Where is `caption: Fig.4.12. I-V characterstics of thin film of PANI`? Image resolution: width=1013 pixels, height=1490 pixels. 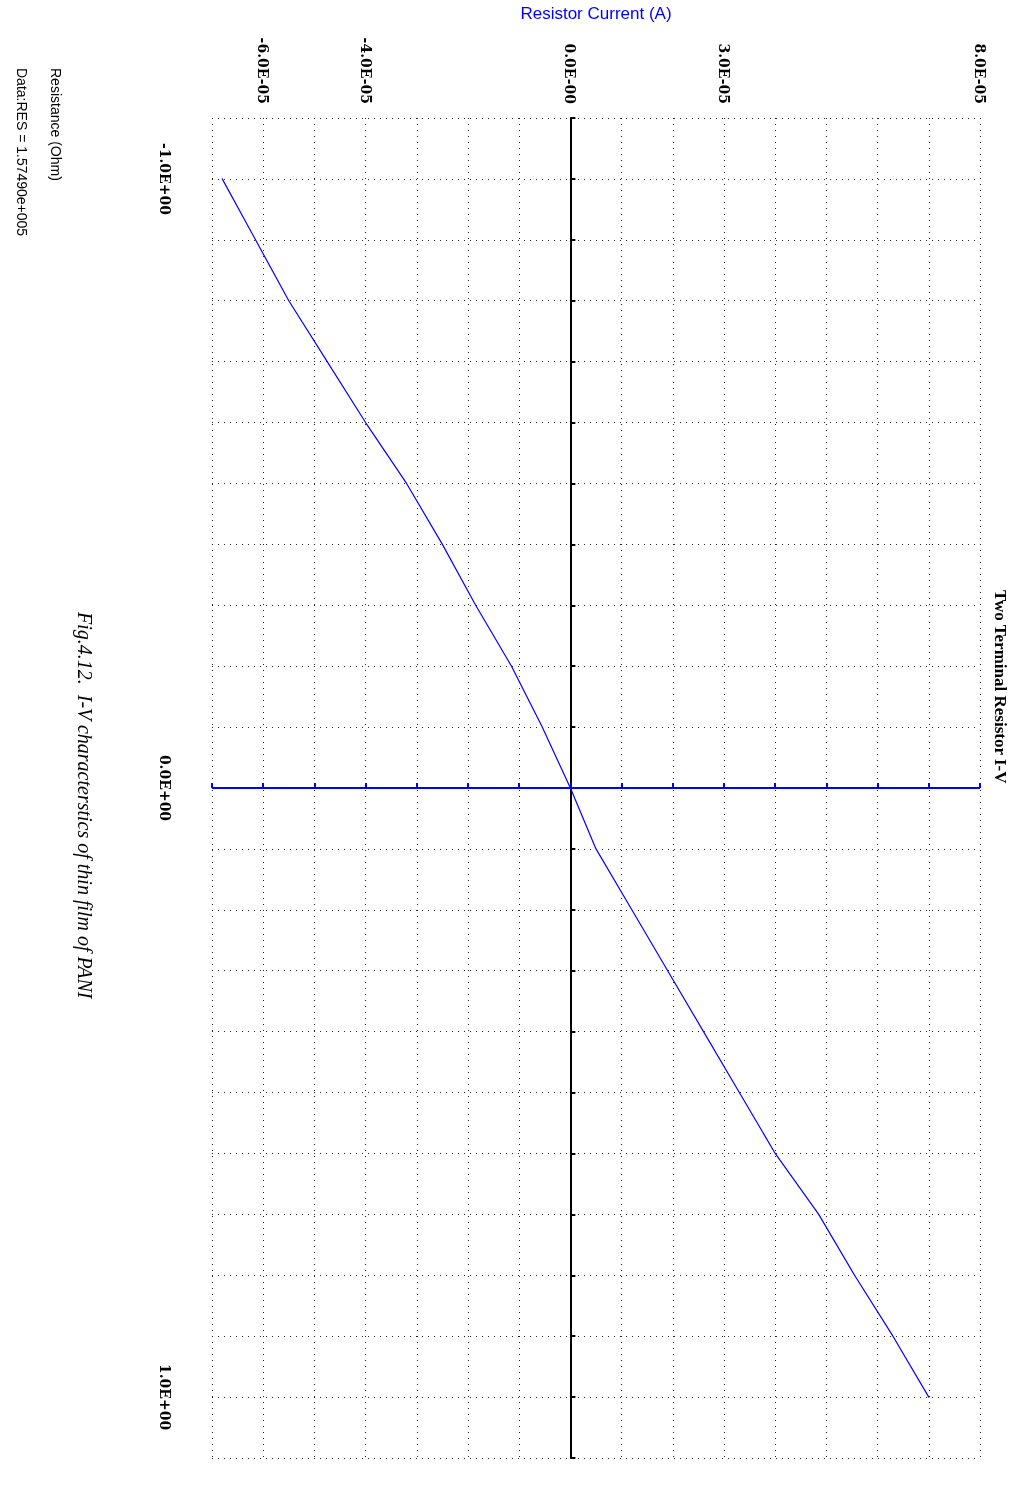
caption: Fig.4.12. I-V characterstics of thin film of PANI is located at coordinates (84, 805).